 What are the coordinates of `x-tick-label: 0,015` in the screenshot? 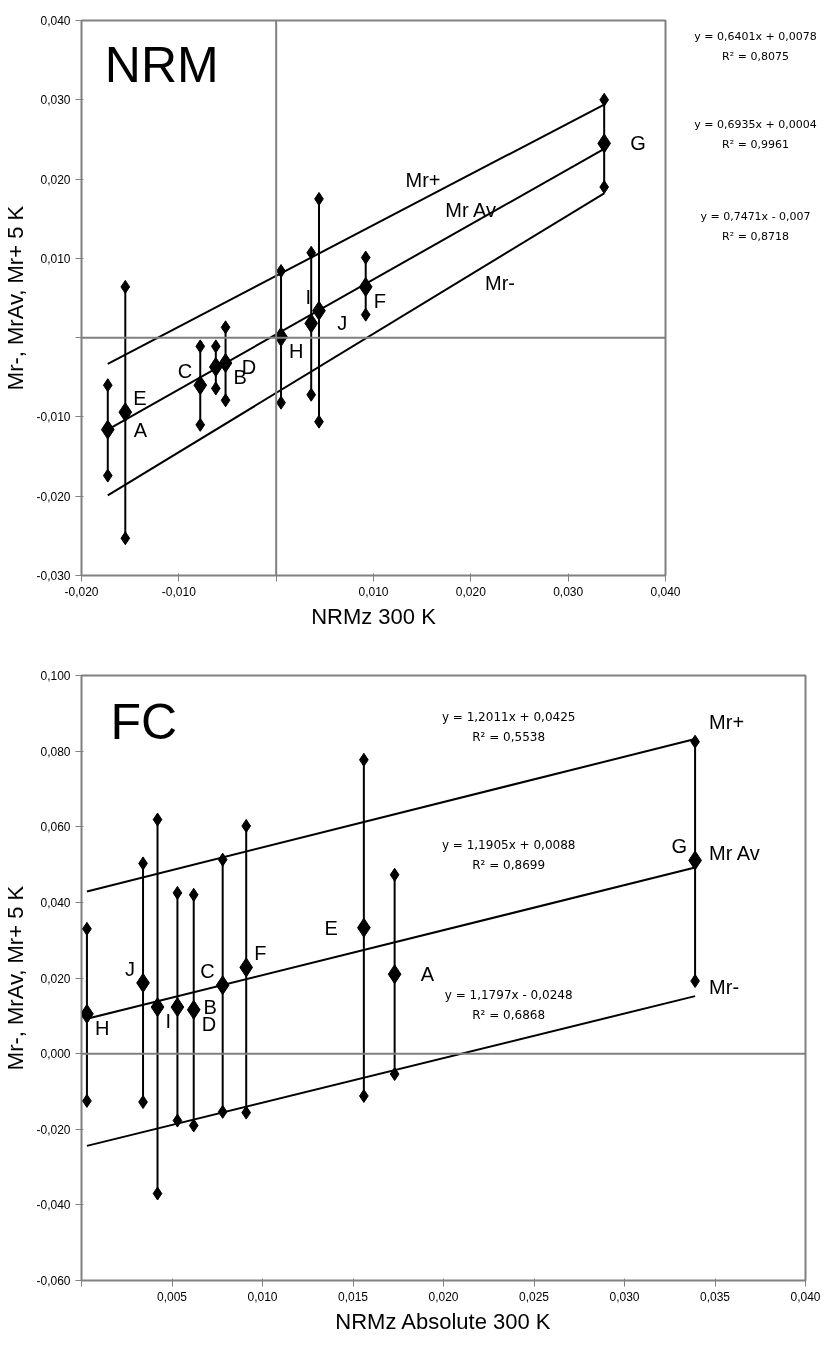 It's located at (353, 1296).